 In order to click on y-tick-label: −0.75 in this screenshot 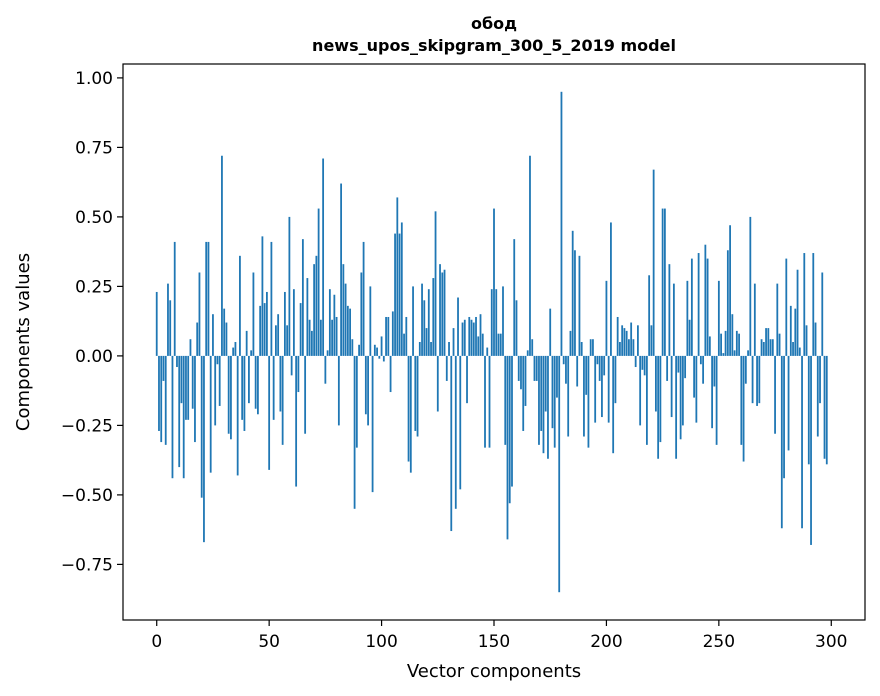, I will do `click(87, 565)`.